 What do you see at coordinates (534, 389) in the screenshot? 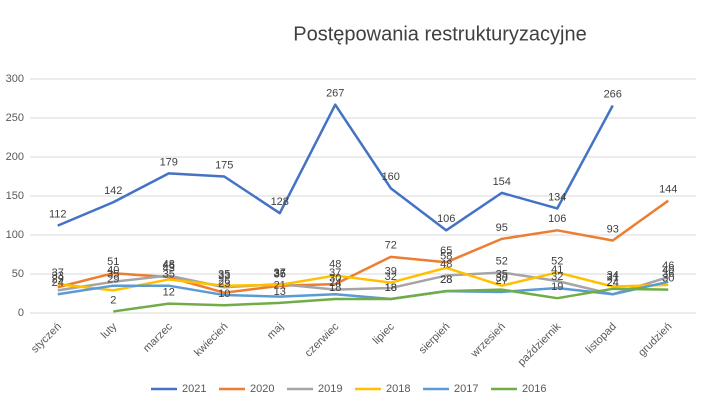
I see `legend-label: 2016` at bounding box center [534, 389].